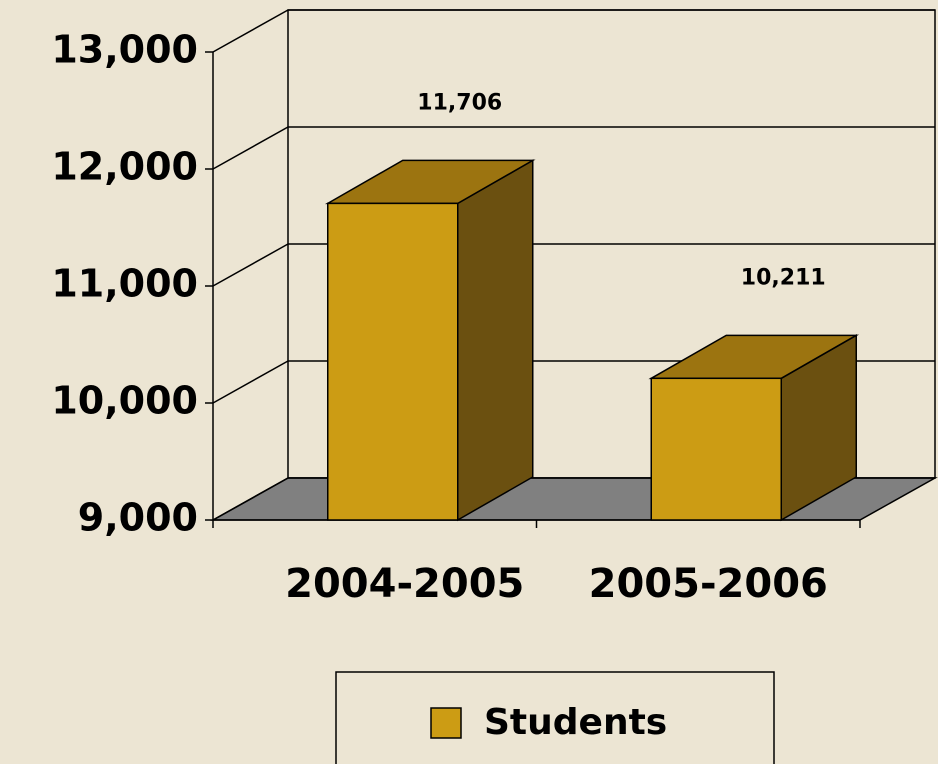 This screenshot has width=938, height=764. I want to click on y-tick-label: 12,000, so click(124, 167).